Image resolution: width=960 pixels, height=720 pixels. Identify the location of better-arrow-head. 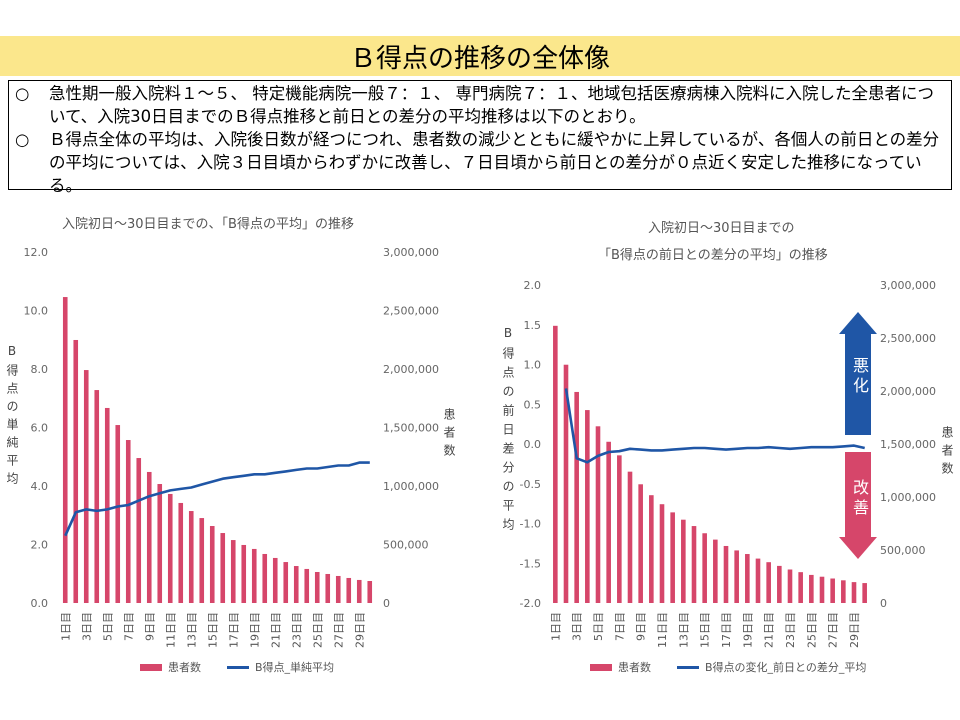
(858, 548).